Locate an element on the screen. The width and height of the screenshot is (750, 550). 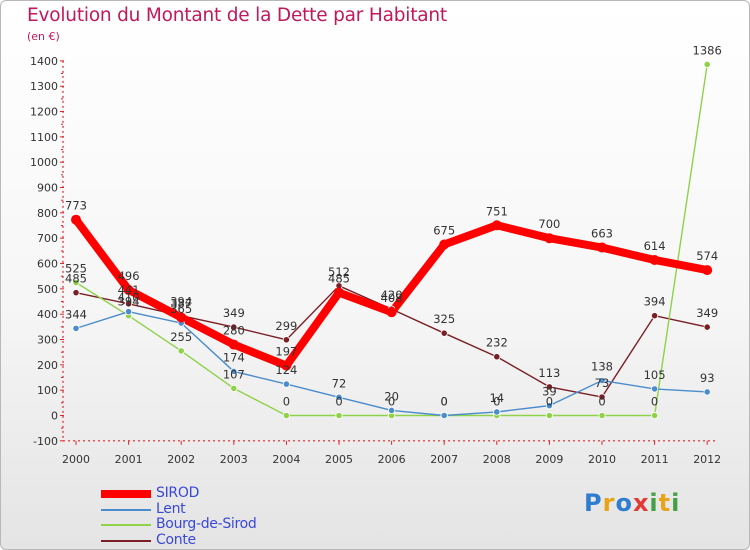
data-label: 197 is located at coordinates (286, 352).